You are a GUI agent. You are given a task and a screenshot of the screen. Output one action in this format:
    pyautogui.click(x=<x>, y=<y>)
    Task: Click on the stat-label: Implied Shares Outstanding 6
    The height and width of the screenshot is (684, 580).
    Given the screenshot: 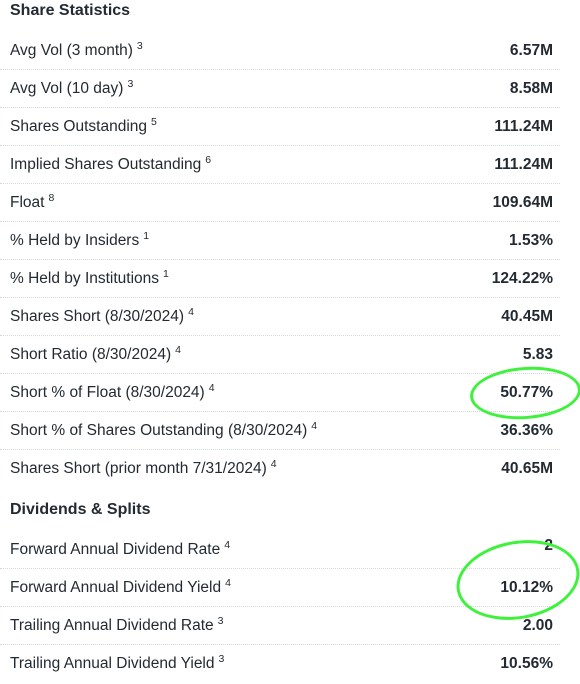 What is the action you would take?
    pyautogui.click(x=111, y=163)
    